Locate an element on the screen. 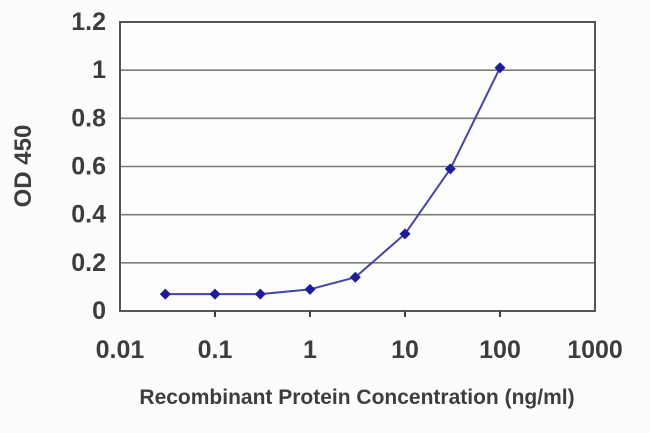 This screenshot has width=650, height=433. y-tick-label: 0.4 is located at coordinates (88, 215).